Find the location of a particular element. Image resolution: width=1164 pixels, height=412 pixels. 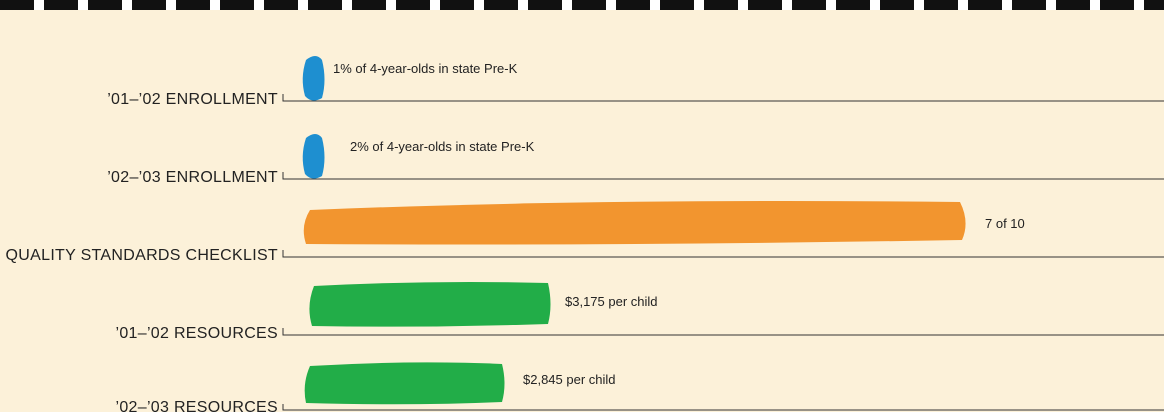

row-label: QUALITY STANDARDS CHECKLIST is located at coordinates (142, 255).